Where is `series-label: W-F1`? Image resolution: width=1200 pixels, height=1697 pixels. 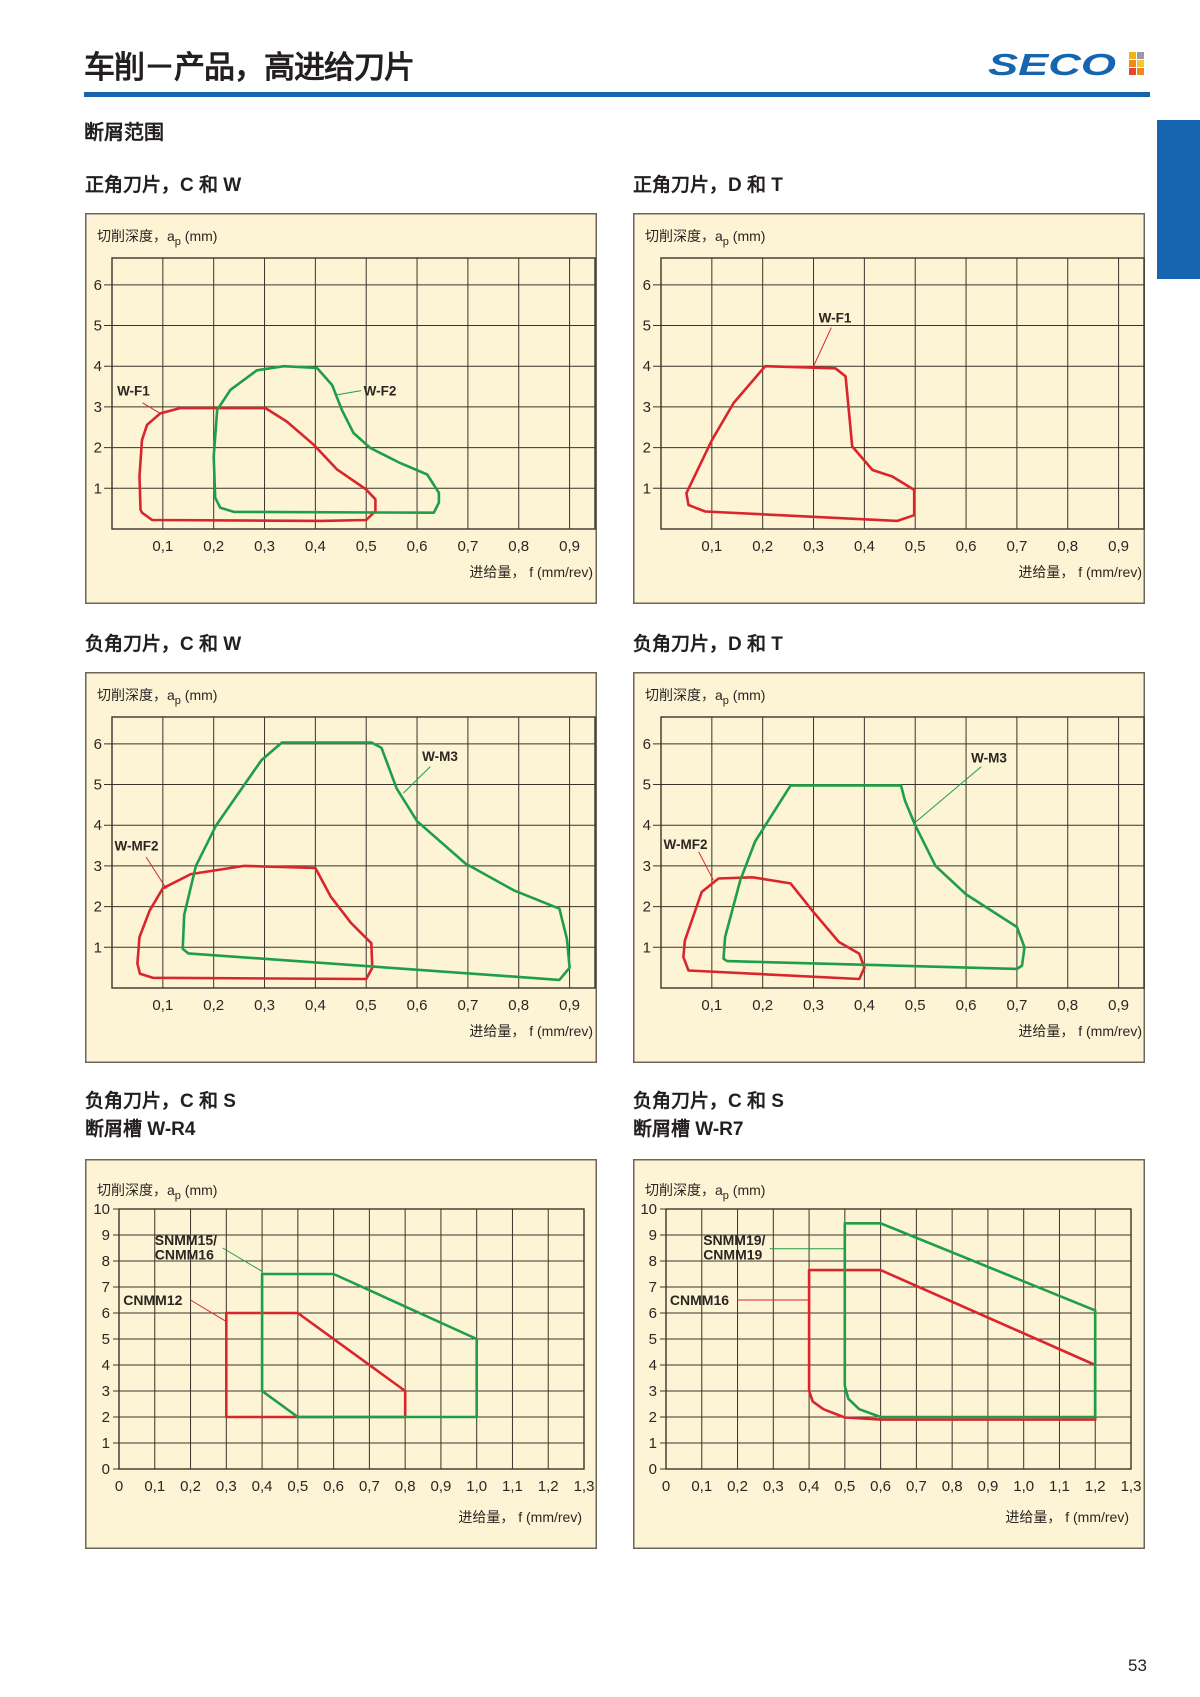
series-label: W-F1 is located at coordinates (133, 391).